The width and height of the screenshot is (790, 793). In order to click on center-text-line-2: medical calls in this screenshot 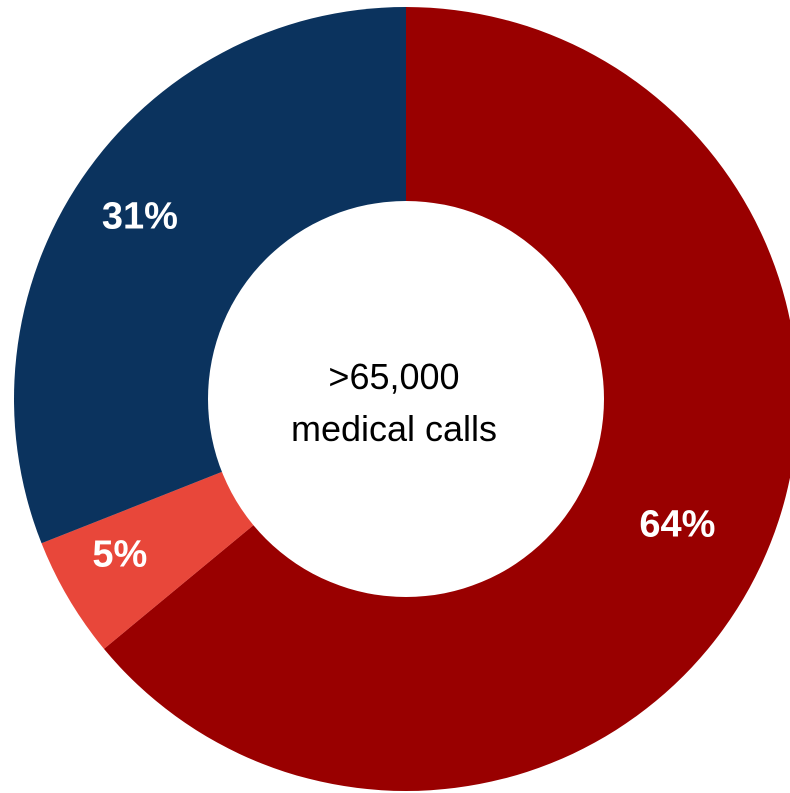, I will do `click(394, 428)`.